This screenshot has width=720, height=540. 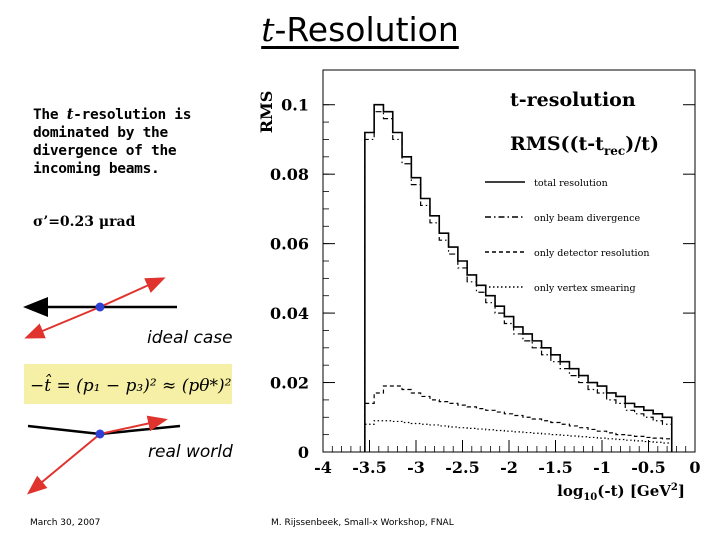 What do you see at coordinates (509, 467) in the screenshot?
I see `x-tick-label: -2` at bounding box center [509, 467].